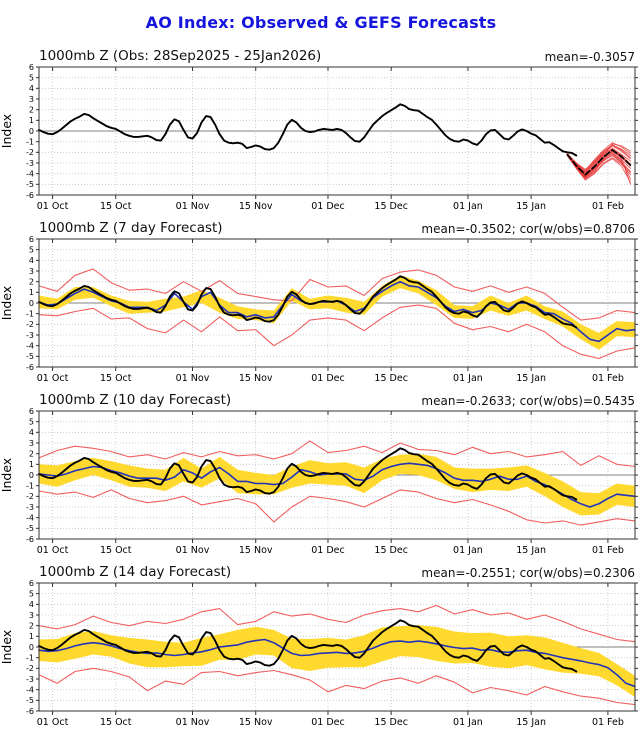 Image resolution: width=642 pixels, height=750 pixels. Describe the element at coordinates (135, 400) in the screenshot. I see `panel-10day-title: 1000mb Z (10 day Forecast)` at that location.